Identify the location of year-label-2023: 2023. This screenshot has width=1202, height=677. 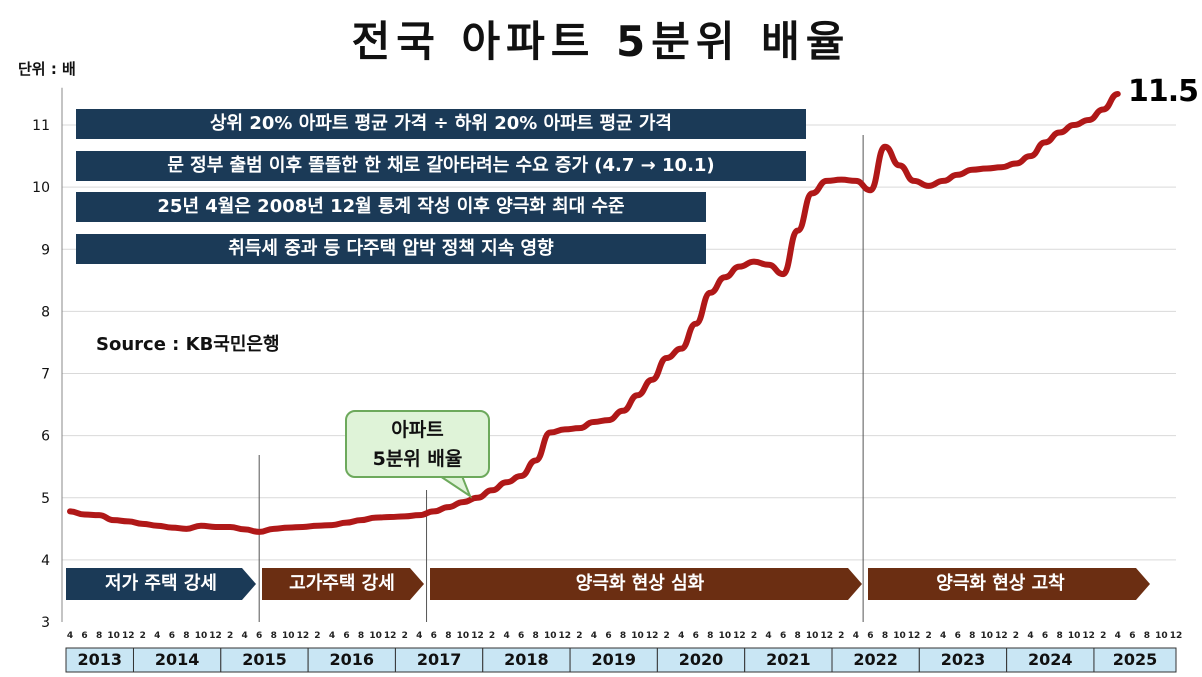
(963, 659).